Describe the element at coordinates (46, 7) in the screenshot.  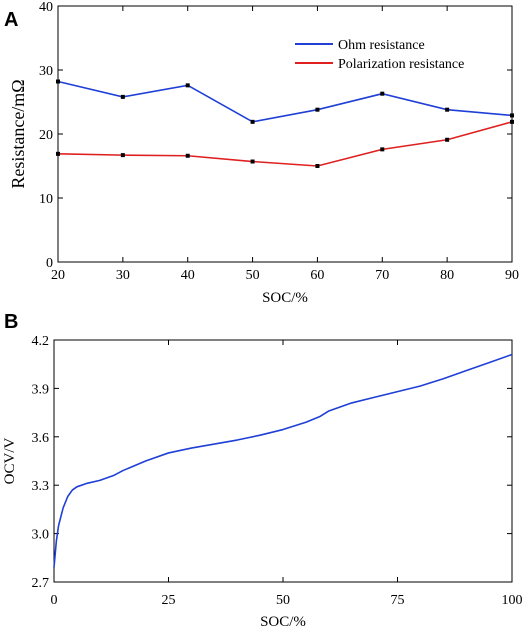
I see `y-tick-label: 40` at that location.